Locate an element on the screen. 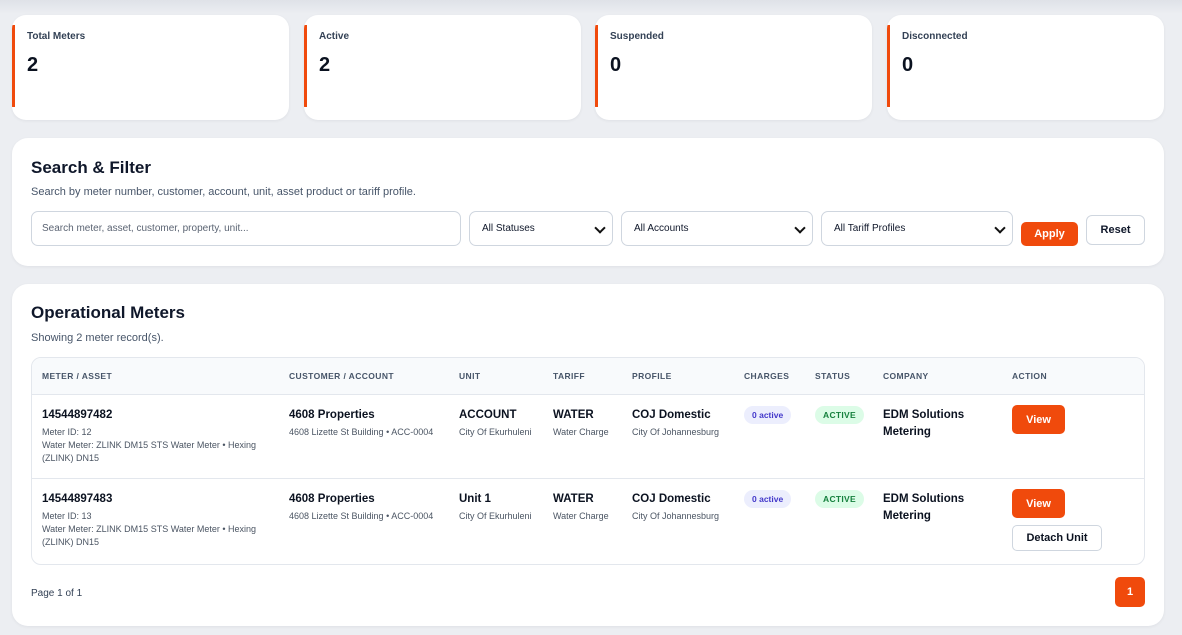 This screenshot has width=1182, height=635. column-header: UNIT is located at coordinates (470, 376).